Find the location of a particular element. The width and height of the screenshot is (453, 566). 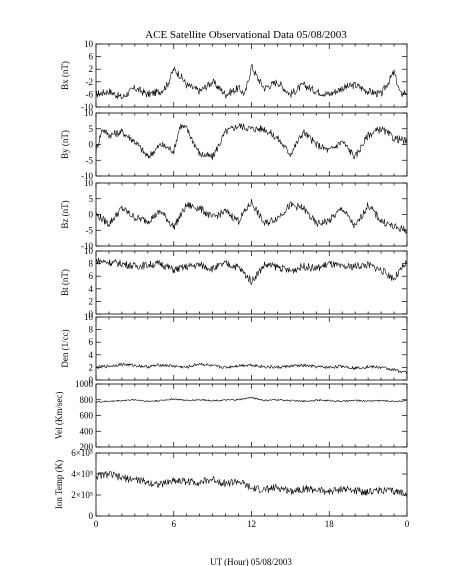

y-tick-label: 600 is located at coordinates (87, 416).